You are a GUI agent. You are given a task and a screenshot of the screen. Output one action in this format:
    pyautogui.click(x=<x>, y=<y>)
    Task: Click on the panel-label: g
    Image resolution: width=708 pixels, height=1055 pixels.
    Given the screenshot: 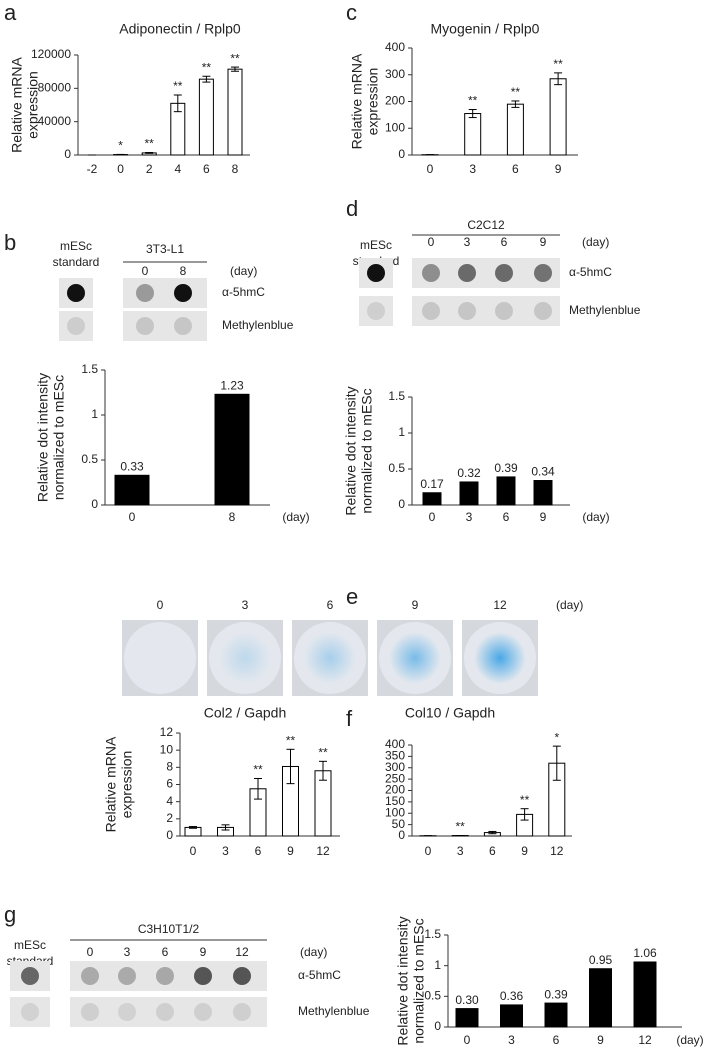 What is the action you would take?
    pyautogui.click(x=10, y=914)
    